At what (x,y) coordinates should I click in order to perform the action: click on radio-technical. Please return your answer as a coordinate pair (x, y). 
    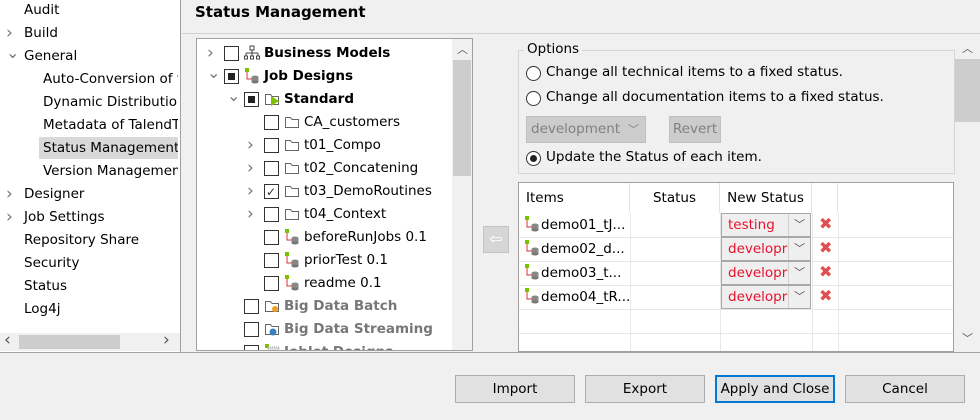
    Looking at the image, I should click on (533, 73).